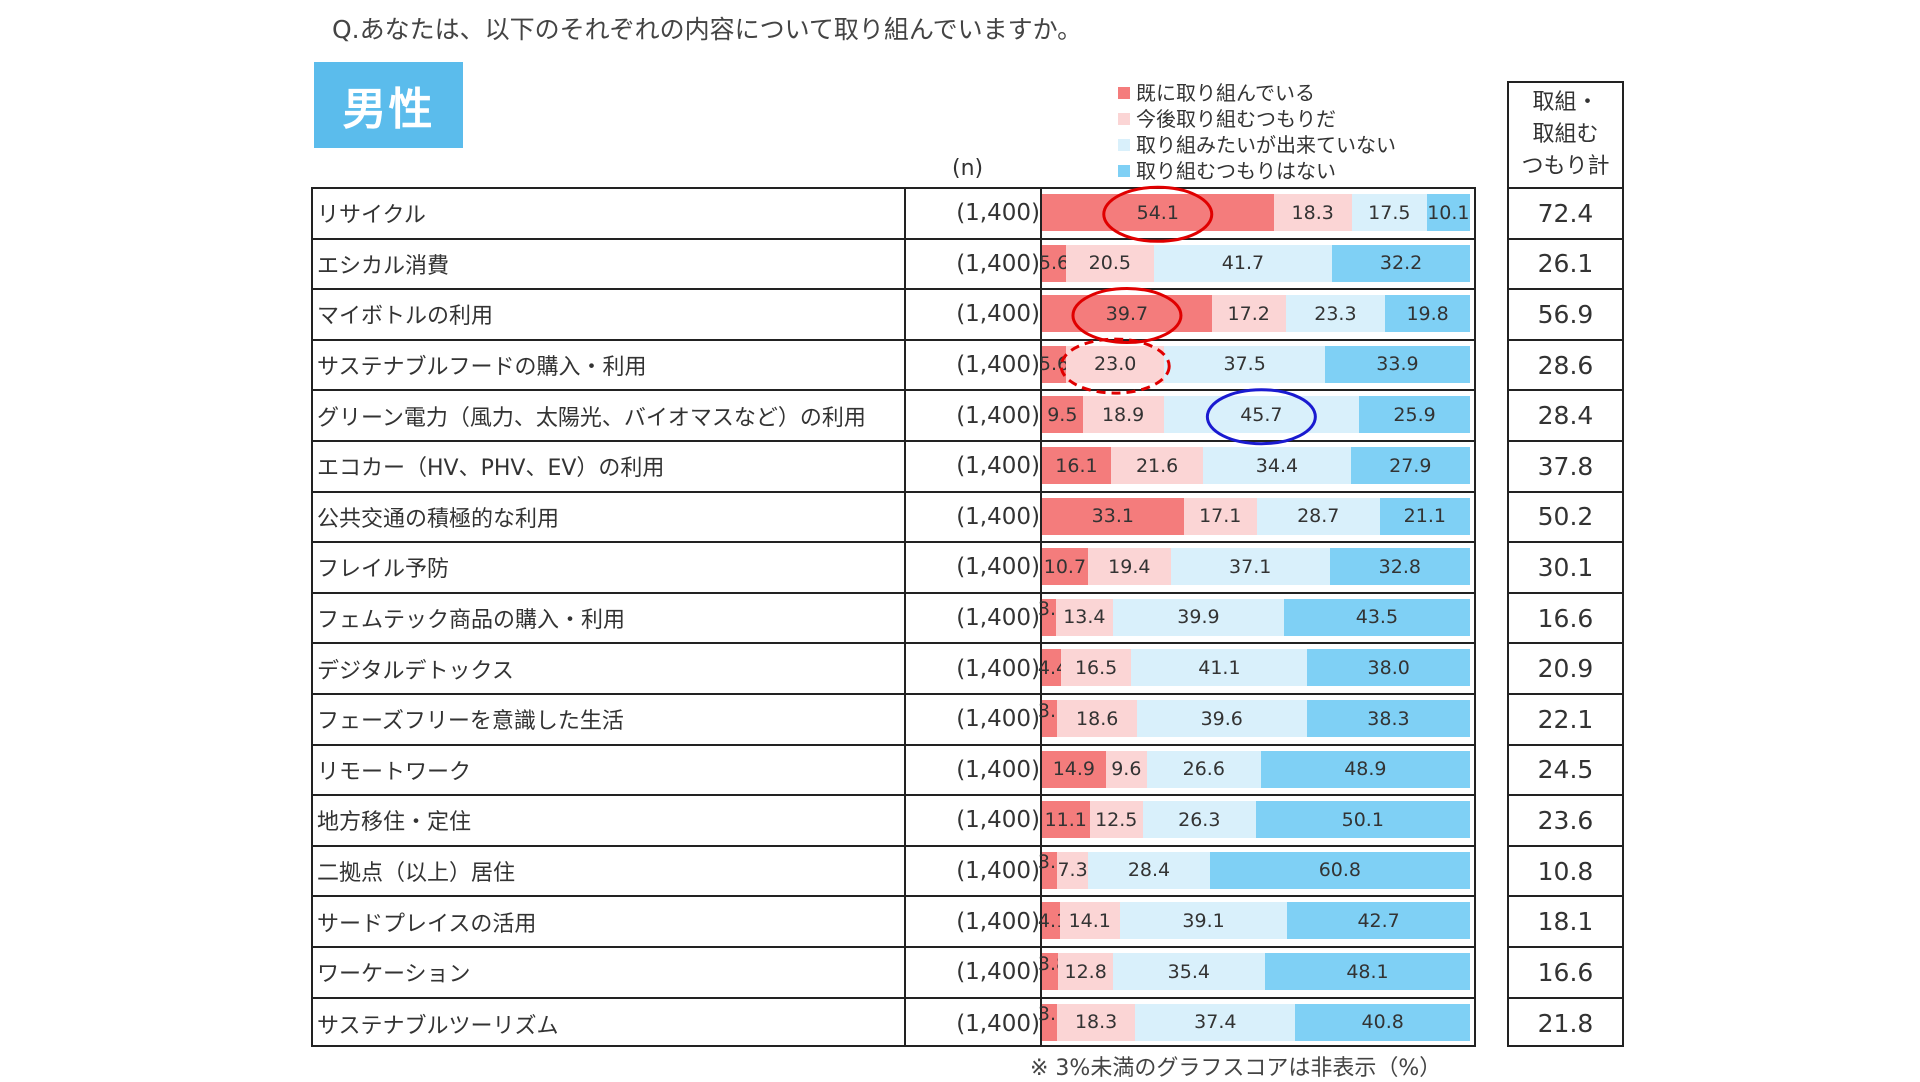  Describe the element at coordinates (1388, 718) in the screenshot. I see `data-label: 38.3` at that location.